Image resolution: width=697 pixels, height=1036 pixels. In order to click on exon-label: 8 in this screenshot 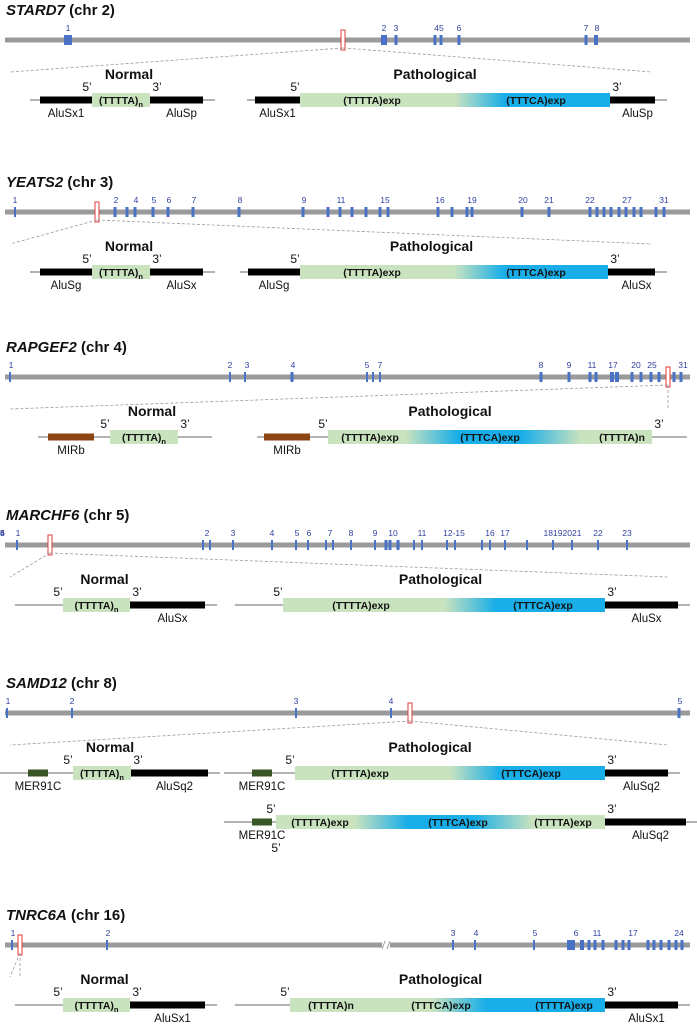, I will do `click(541, 365)`.